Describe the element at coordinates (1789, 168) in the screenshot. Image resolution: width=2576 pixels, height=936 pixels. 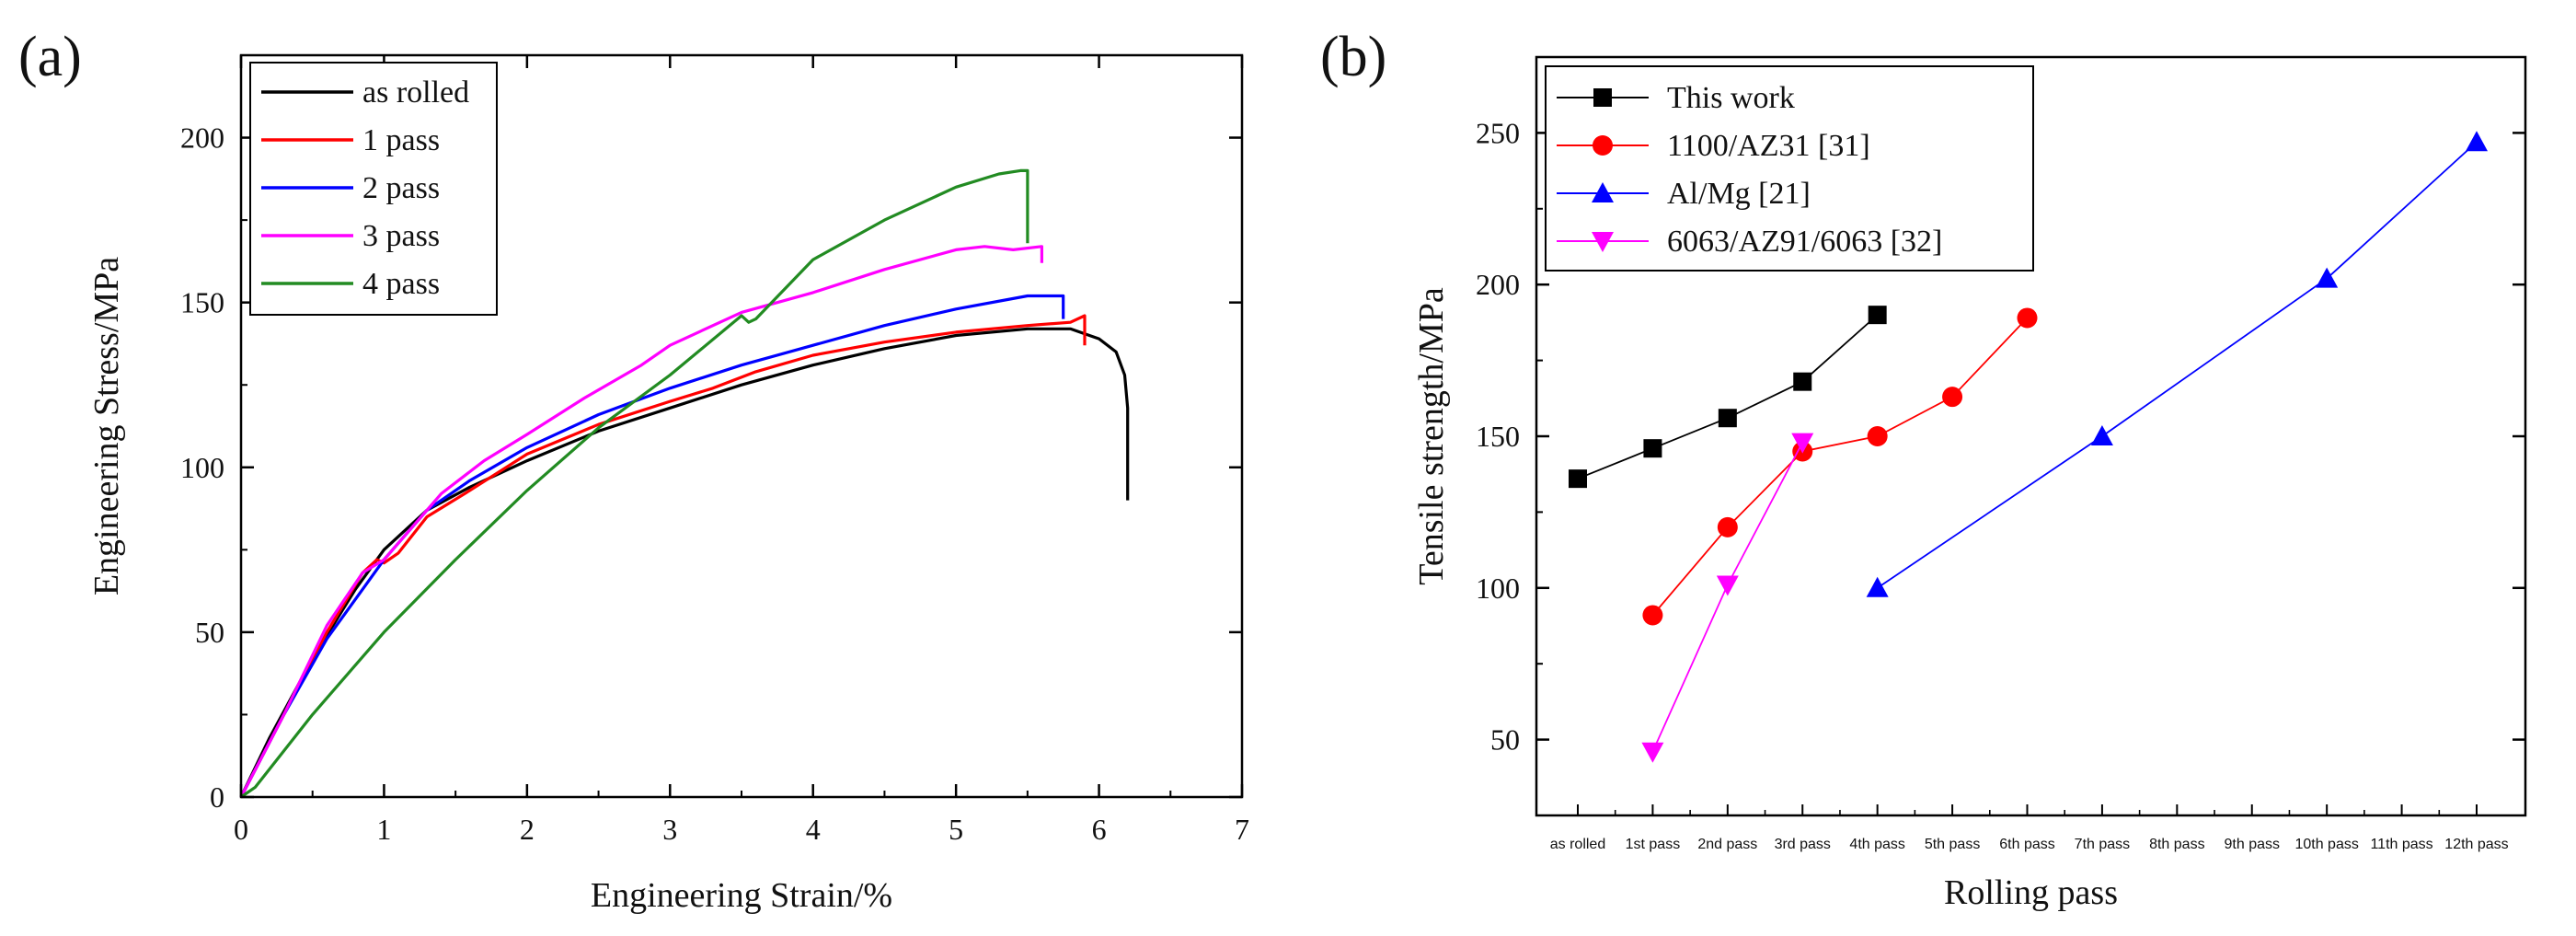
I see `legend-box-b` at that location.